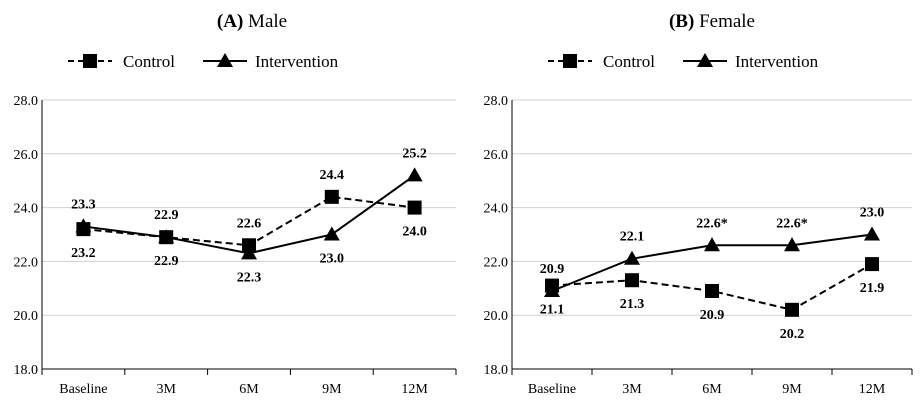  I want to click on panel-title-text: Female, so click(724, 21).